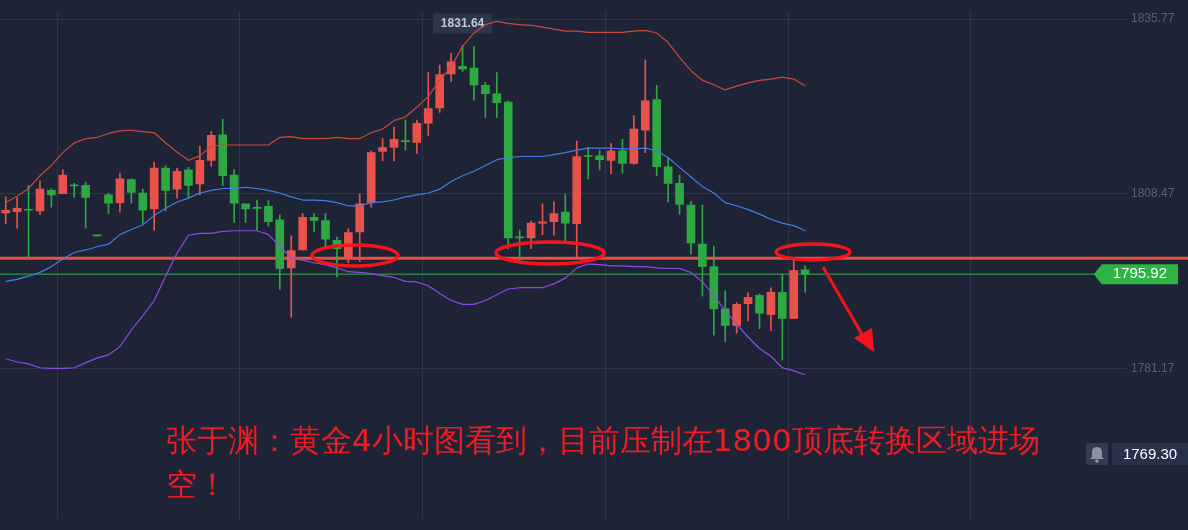 The image size is (1188, 530). What do you see at coordinates (1153, 18) in the screenshot?
I see `y-tick-label: 1835.77` at bounding box center [1153, 18].